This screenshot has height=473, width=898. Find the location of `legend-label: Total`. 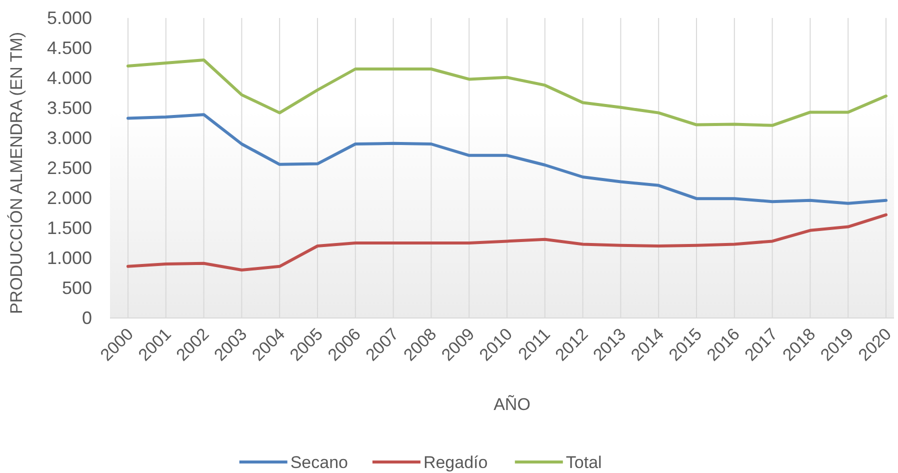

legend-label: Total is located at coordinates (584, 462).